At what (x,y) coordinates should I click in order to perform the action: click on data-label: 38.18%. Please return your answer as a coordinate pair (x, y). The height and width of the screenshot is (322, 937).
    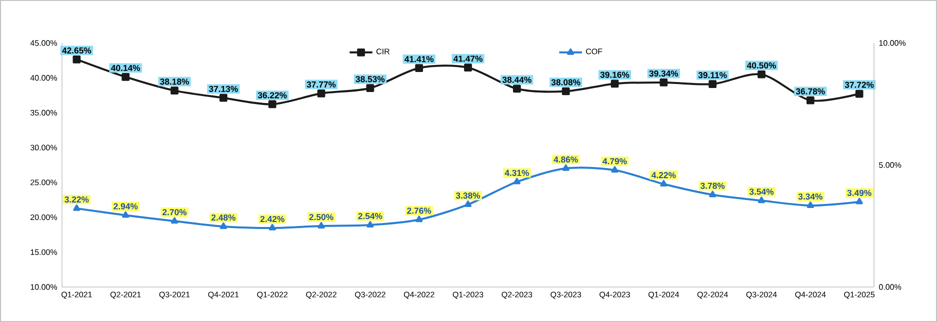
    Looking at the image, I should click on (174, 81).